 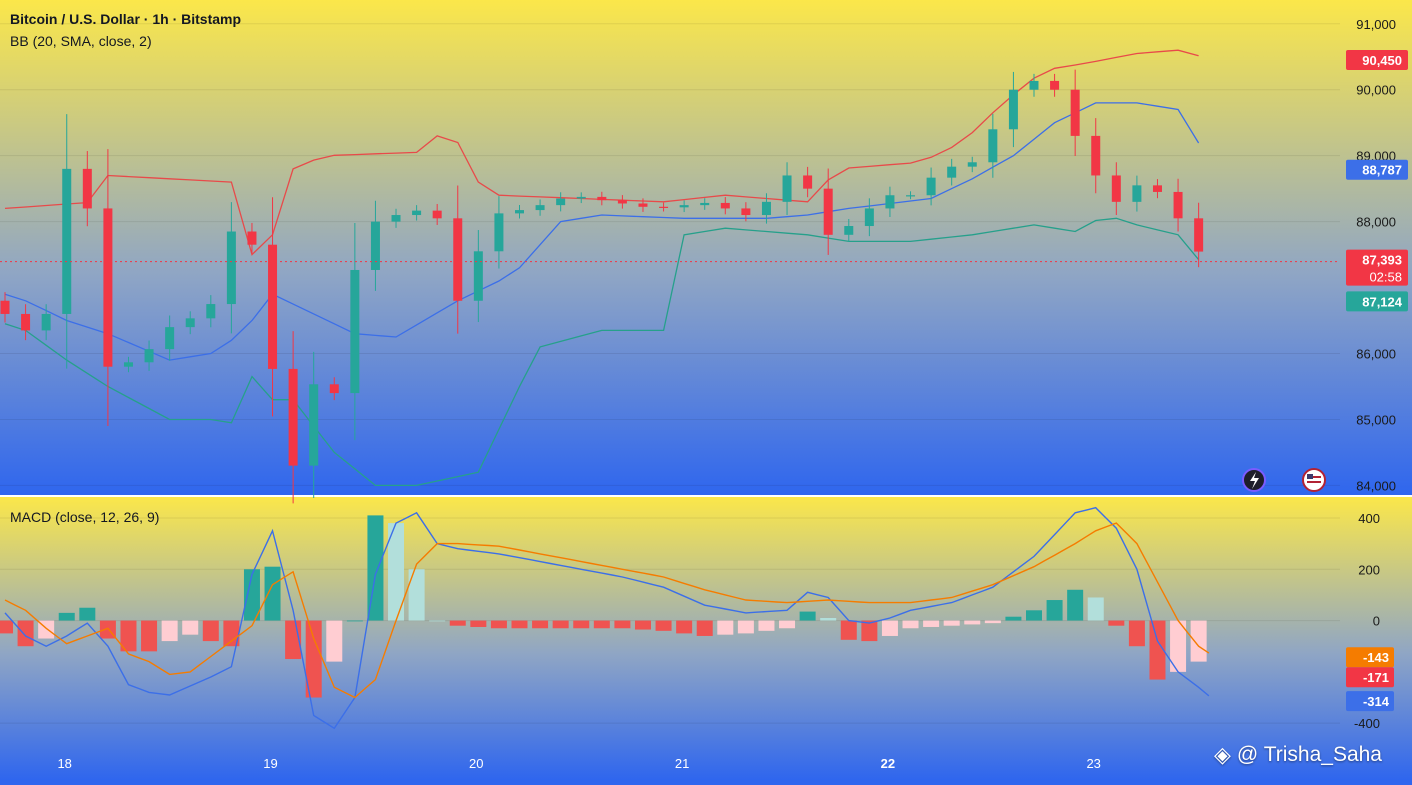 What do you see at coordinates (1370, 677) in the screenshot?
I see `histogram-value-tag` at bounding box center [1370, 677].